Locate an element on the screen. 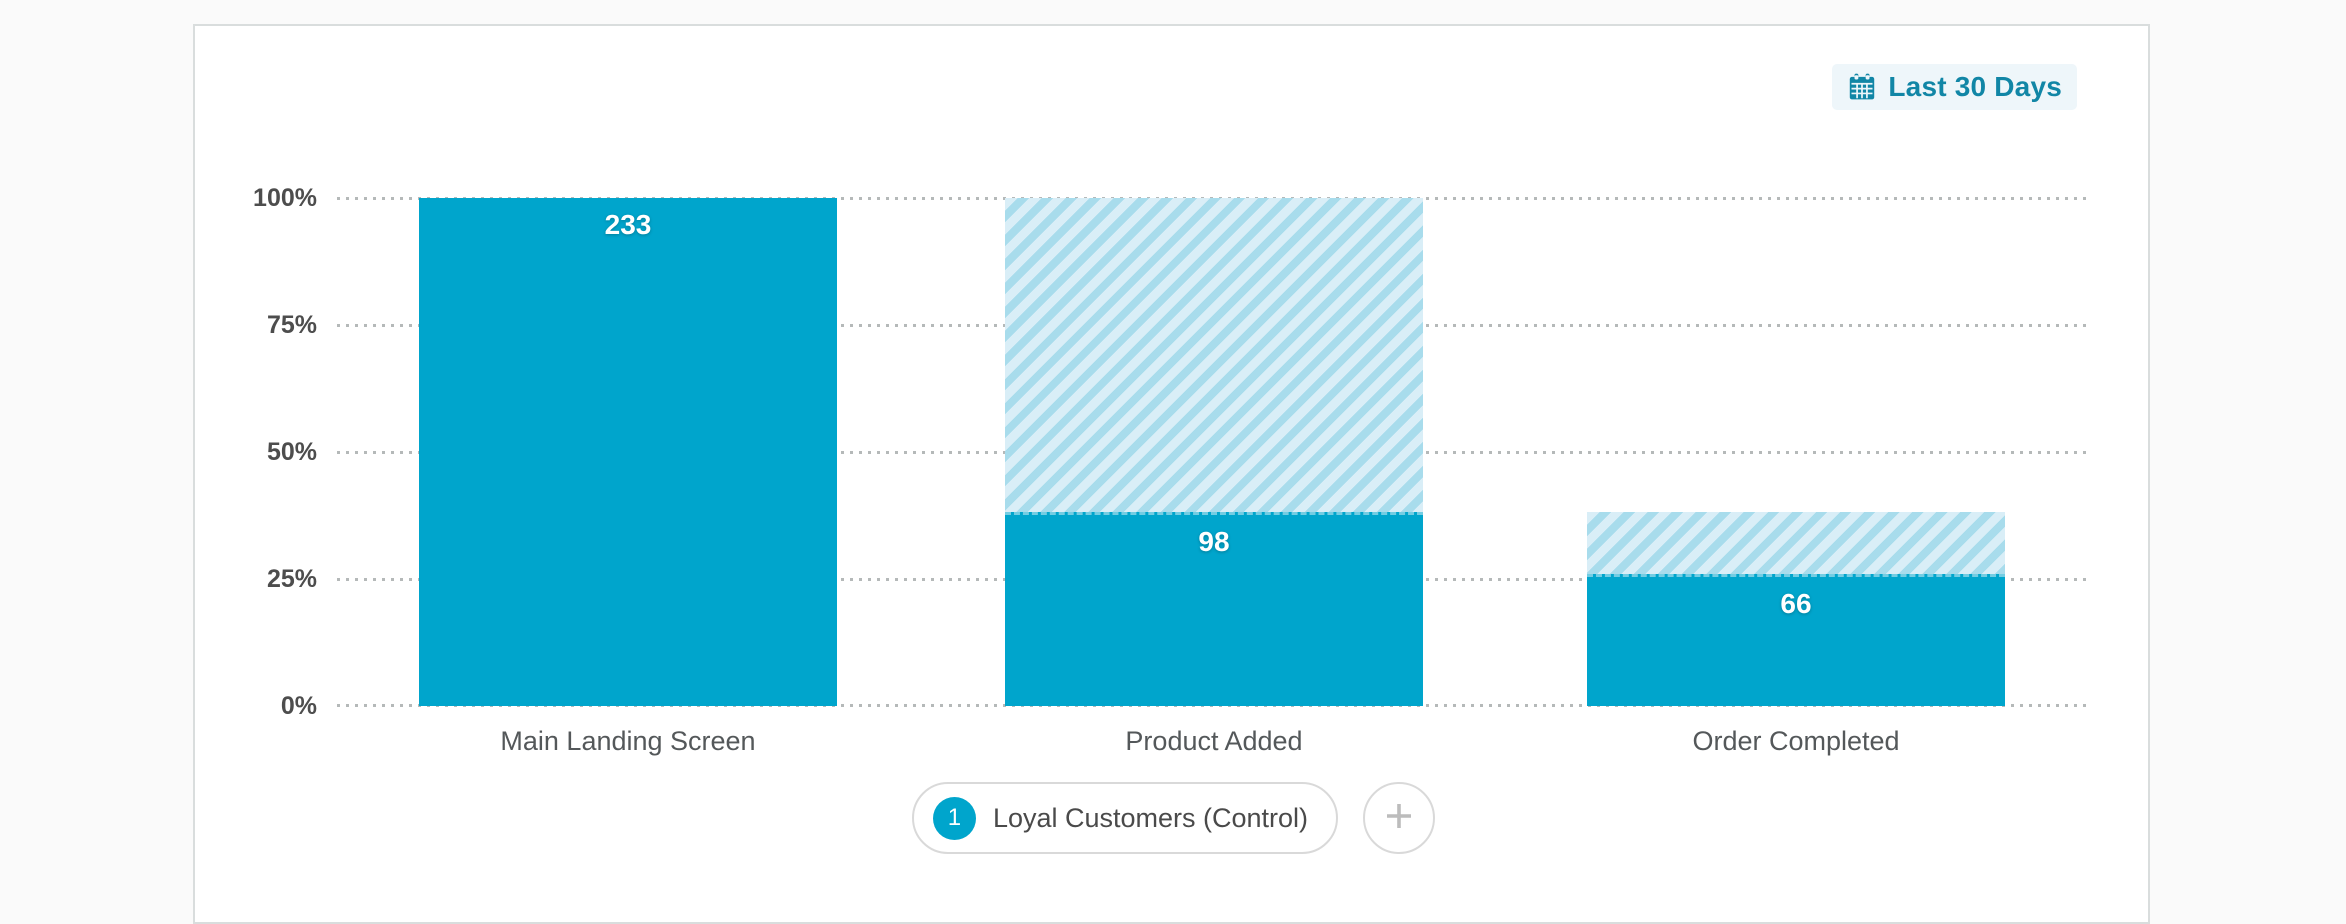 The height and width of the screenshot is (924, 2346). variation-number-badge: 1 is located at coordinates (954, 818).